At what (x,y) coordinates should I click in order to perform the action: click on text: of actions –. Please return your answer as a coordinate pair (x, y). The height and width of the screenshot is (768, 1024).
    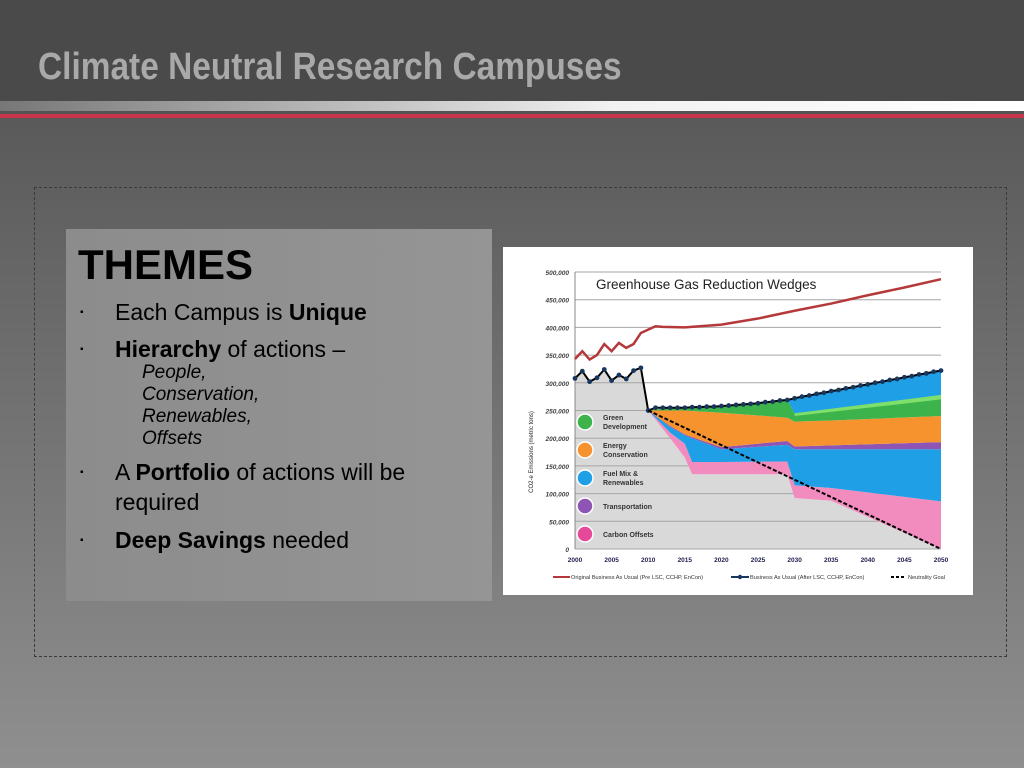
    Looking at the image, I should click on (283, 349).